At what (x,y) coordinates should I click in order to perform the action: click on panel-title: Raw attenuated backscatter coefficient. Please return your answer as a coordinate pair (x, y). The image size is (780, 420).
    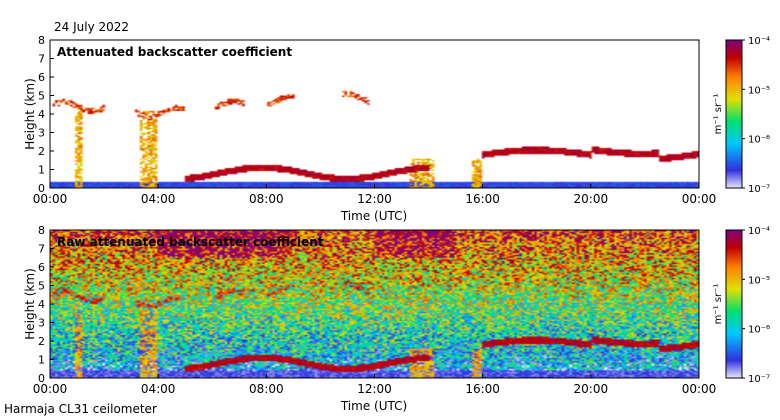
    Looking at the image, I should click on (190, 242).